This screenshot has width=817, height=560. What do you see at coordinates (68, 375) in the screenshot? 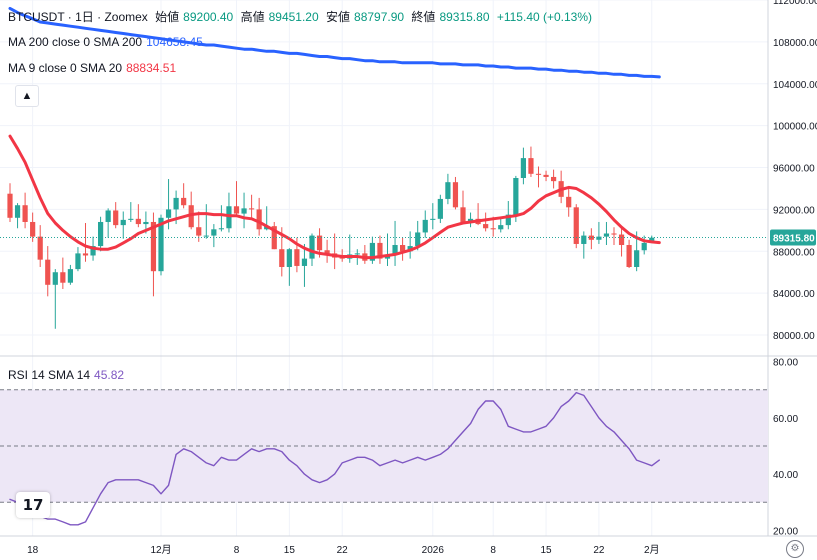
I see `rsi-legend: RSI 14 SMA 14 45.82` at bounding box center [68, 375].